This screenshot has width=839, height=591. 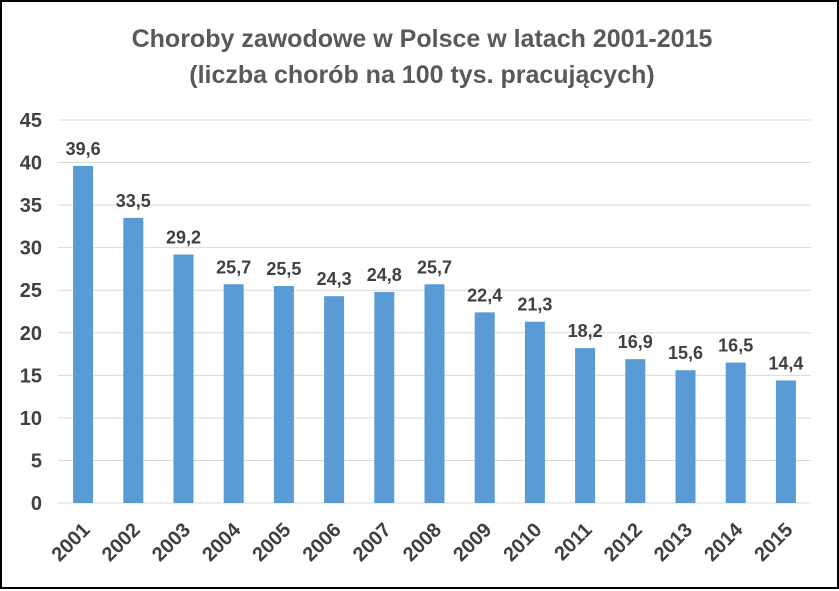 I want to click on data-label: 16,5, so click(x=735, y=346).